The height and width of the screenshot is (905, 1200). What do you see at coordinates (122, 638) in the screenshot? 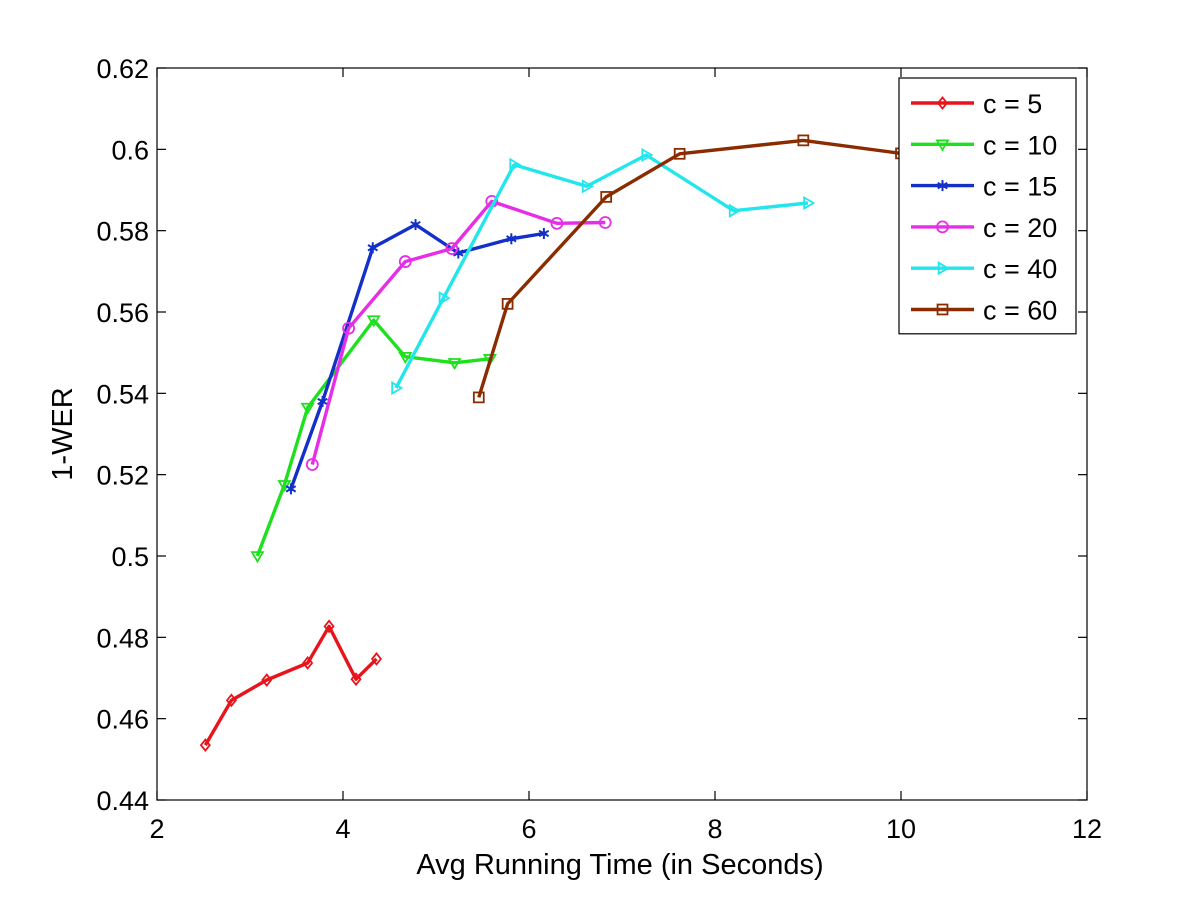
I see `y-tick-label: 0.48` at bounding box center [122, 638].